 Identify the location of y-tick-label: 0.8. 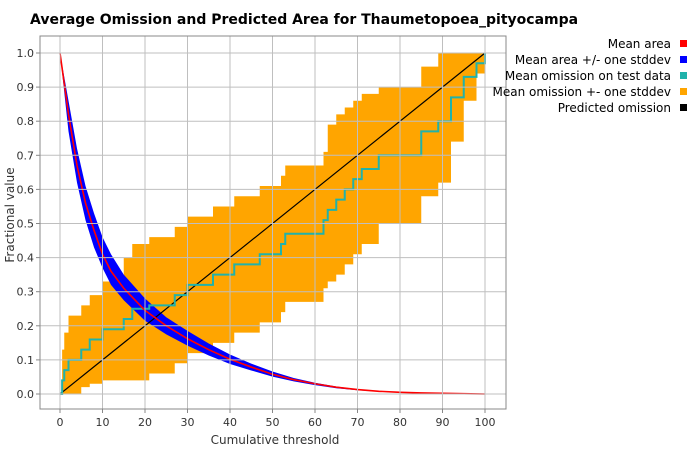
(26, 121).